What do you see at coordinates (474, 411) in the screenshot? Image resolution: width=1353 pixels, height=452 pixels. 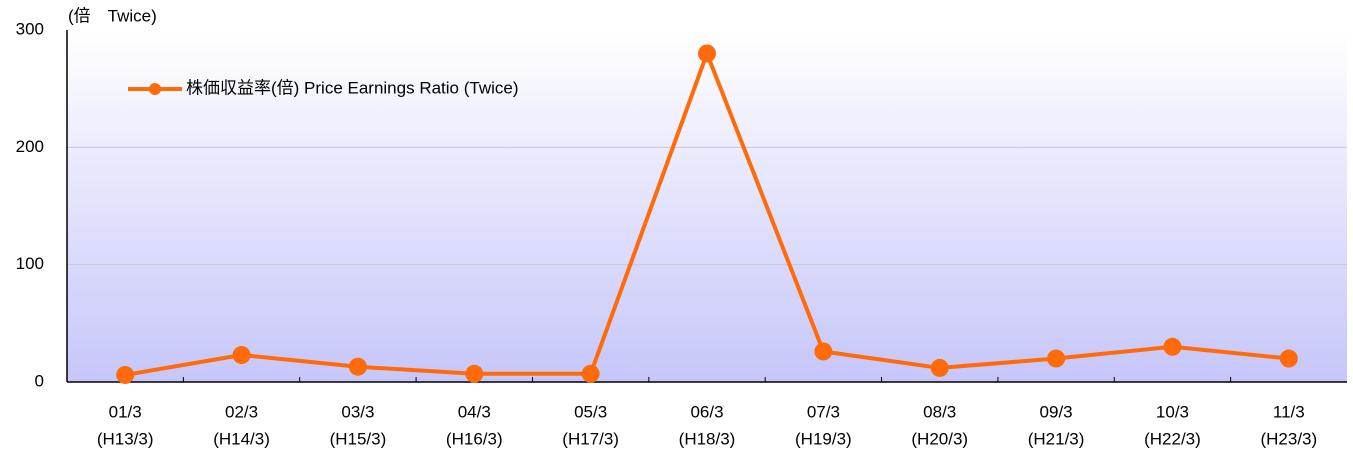 I see `x-tick-label: 04/3` at bounding box center [474, 411].